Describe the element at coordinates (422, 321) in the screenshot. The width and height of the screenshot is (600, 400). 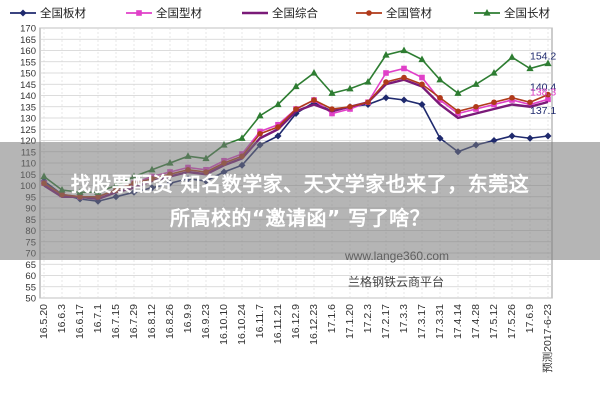
I see `x-tick-label: 17.3.17` at that location.